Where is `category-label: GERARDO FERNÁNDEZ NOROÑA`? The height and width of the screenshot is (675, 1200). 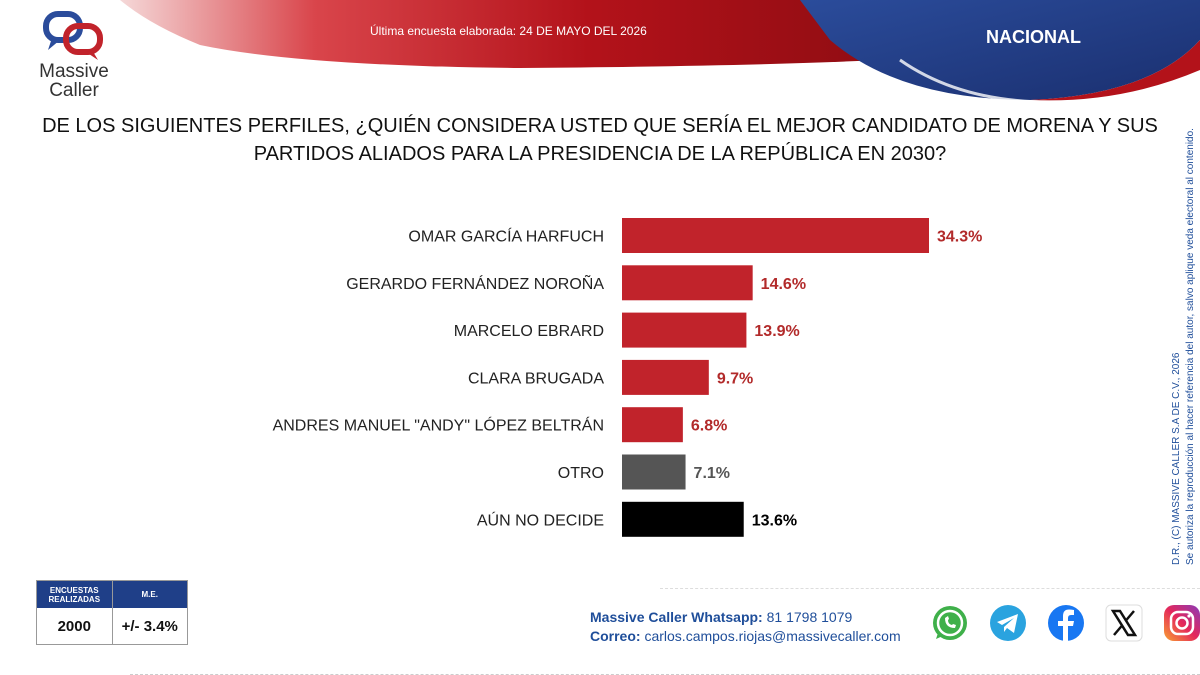
category-label: GERARDO FERNÁNDEZ NOROÑA is located at coordinates (475, 283).